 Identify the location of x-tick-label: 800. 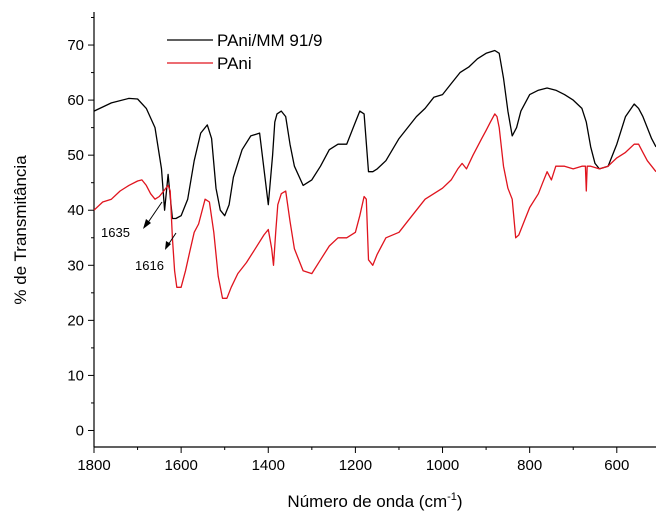
(529, 465).